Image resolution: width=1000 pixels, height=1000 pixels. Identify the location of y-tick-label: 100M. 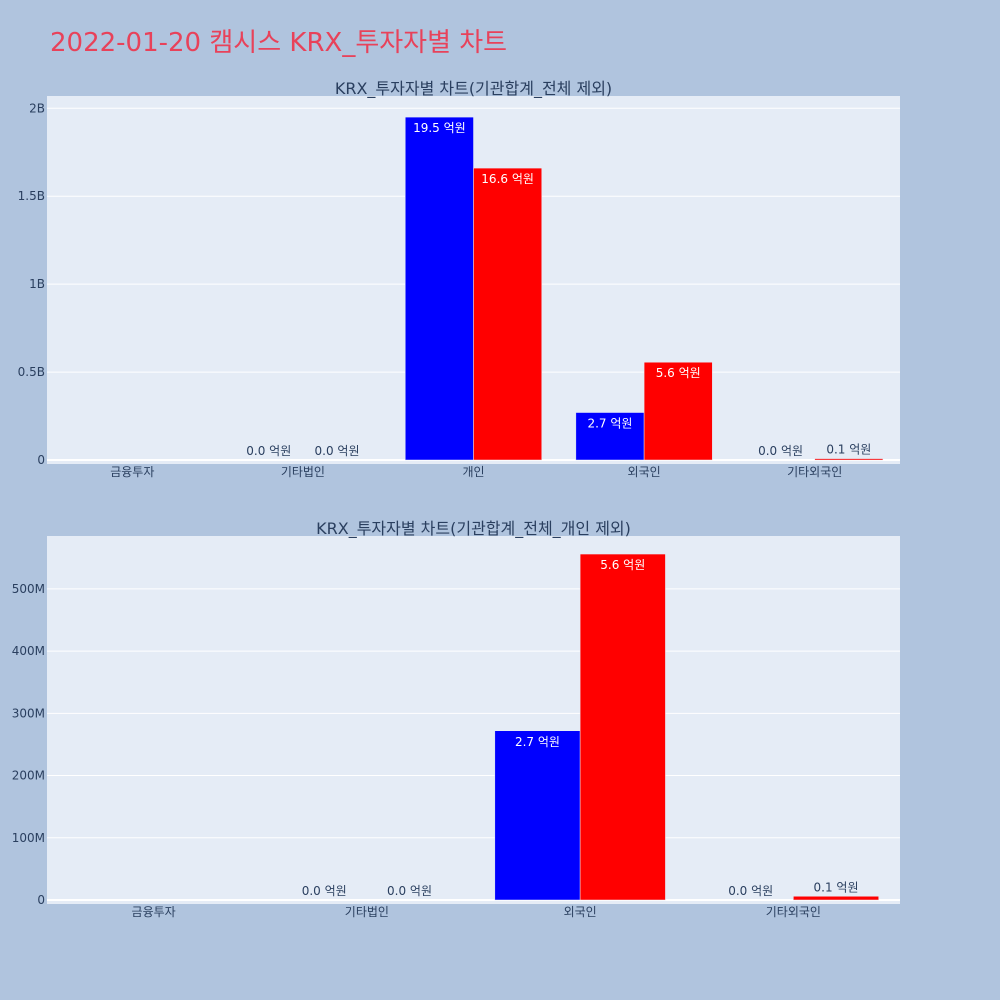
(28, 838).